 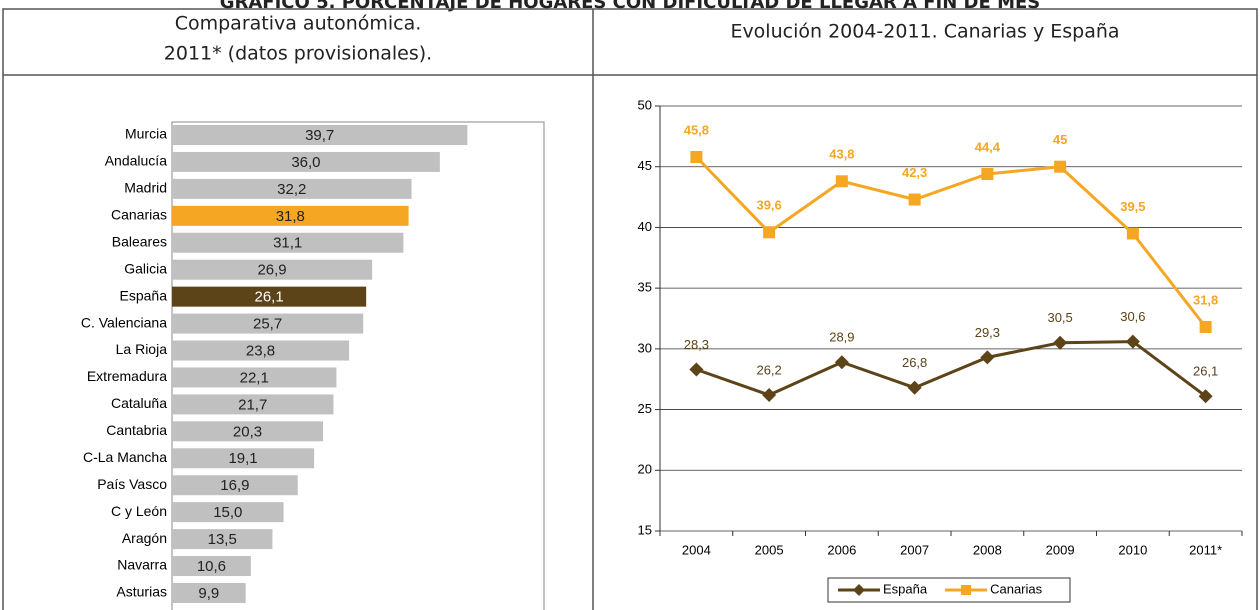 What do you see at coordinates (136, 430) in the screenshot?
I see `category-label: Cantabria` at bounding box center [136, 430].